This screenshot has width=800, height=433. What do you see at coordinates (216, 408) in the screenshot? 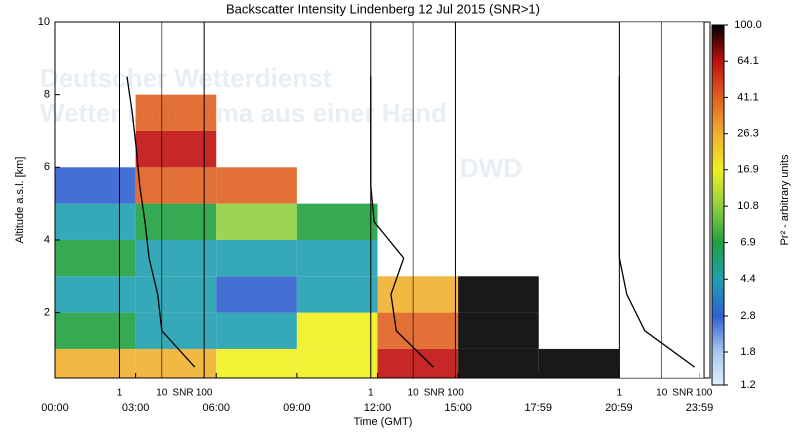
I see `x-tick-label: 06:00` at bounding box center [216, 408].